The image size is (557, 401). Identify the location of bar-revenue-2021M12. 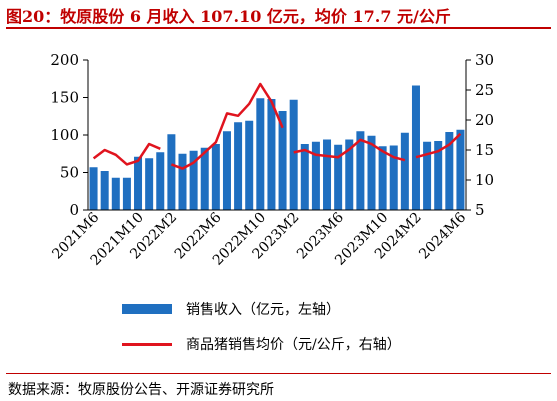
(160, 181).